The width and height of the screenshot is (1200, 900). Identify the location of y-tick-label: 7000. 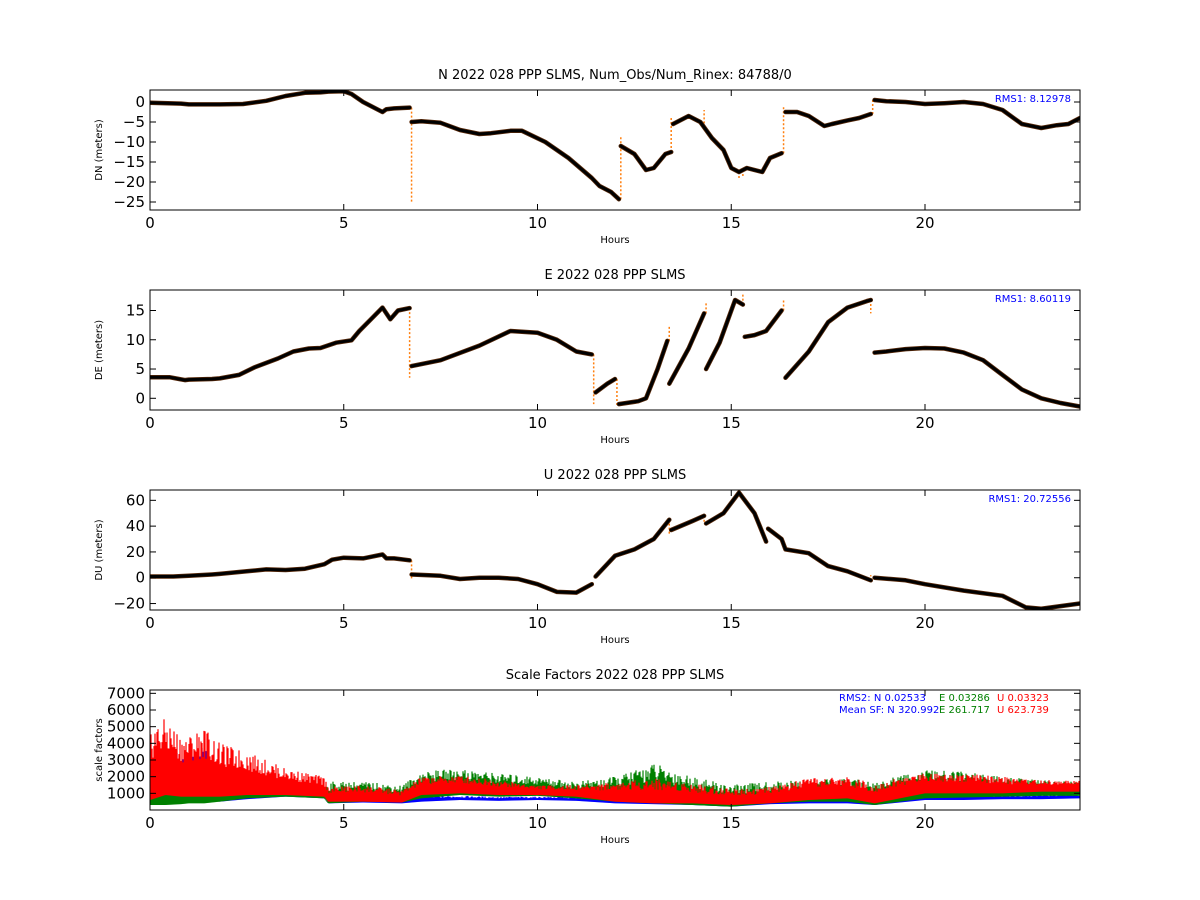
(126, 693).